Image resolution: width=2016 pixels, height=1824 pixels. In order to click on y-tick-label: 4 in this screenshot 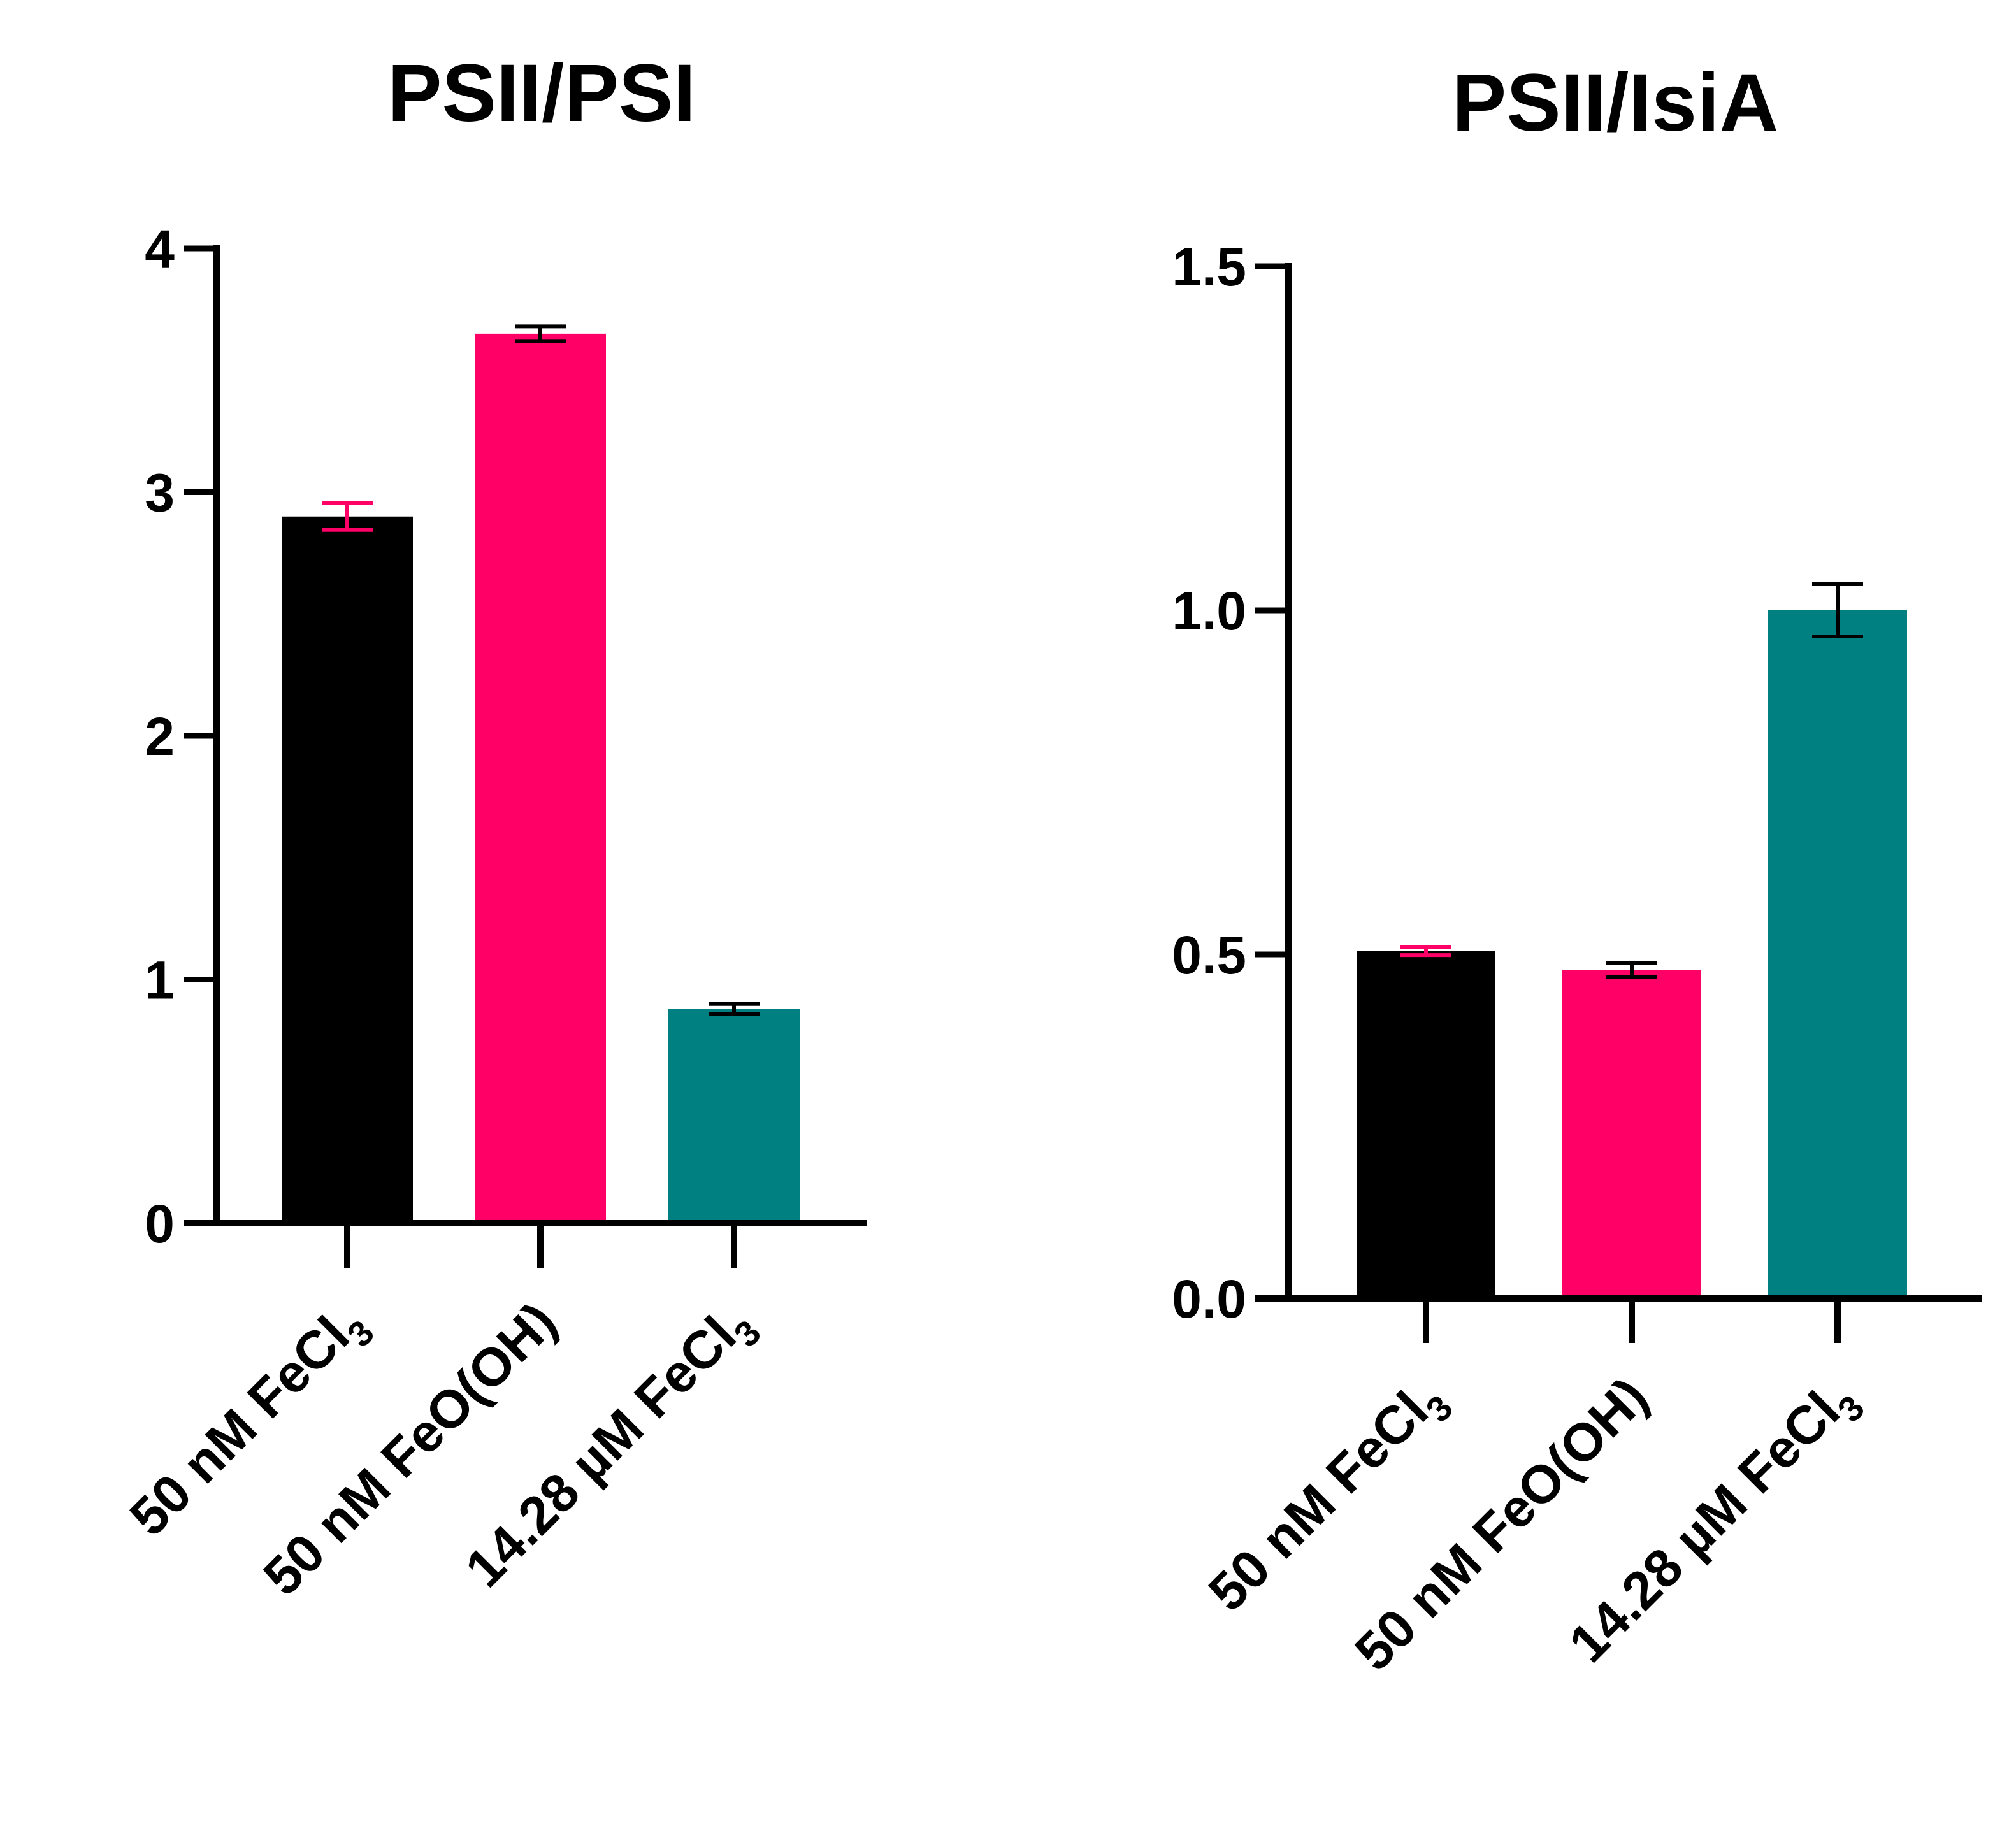, I will do `click(160, 249)`.